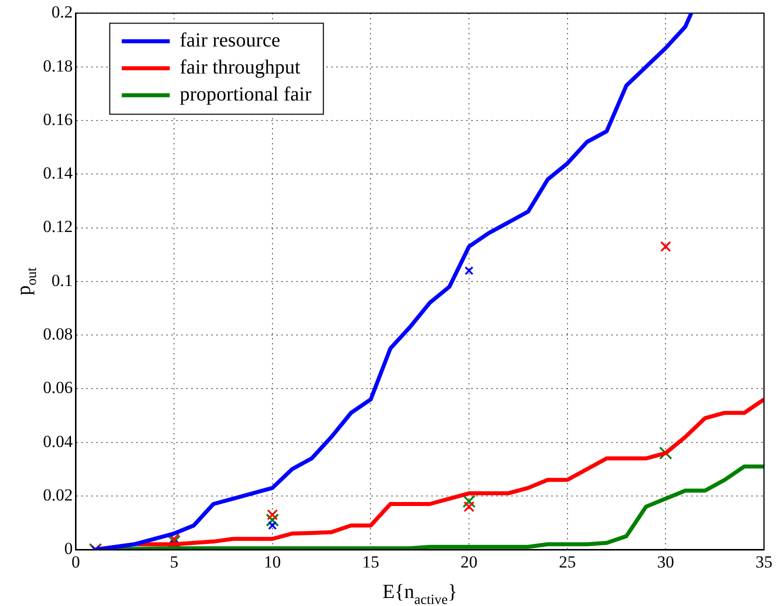 The width and height of the screenshot is (776, 606). Describe the element at coordinates (272, 562) in the screenshot. I see `x-tick-label: 10` at that location.